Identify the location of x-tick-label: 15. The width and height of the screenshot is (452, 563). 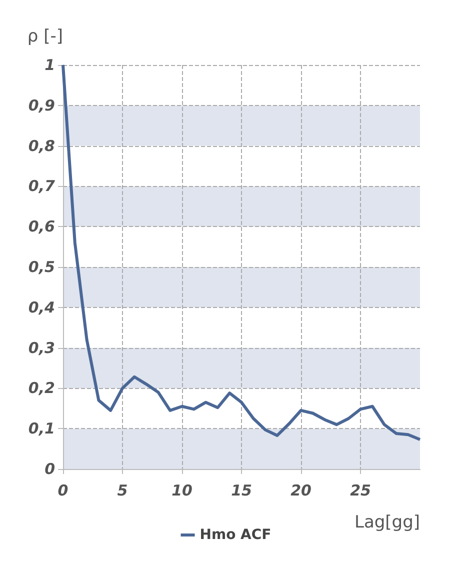
(241, 491).